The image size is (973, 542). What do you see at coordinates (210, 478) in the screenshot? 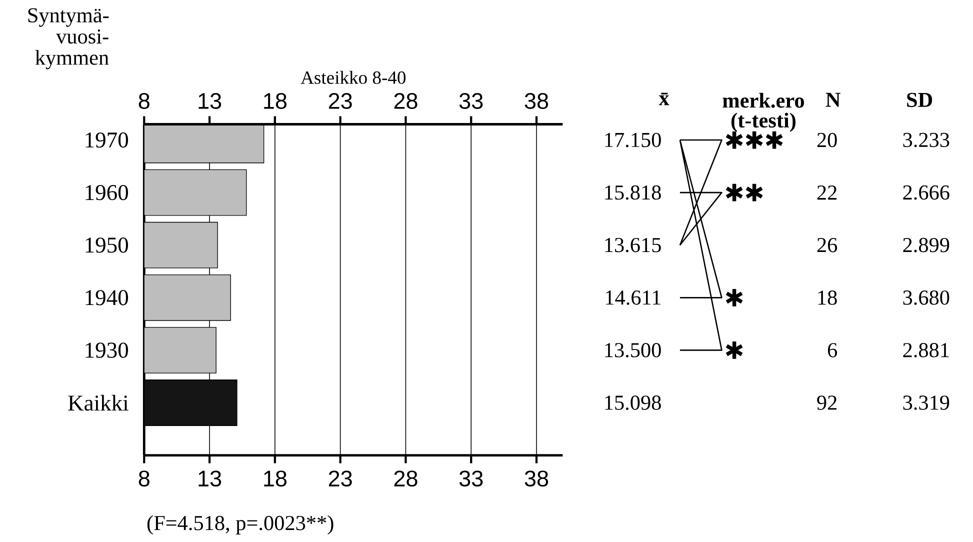
I see `x2-tick-label: 13` at bounding box center [210, 478].